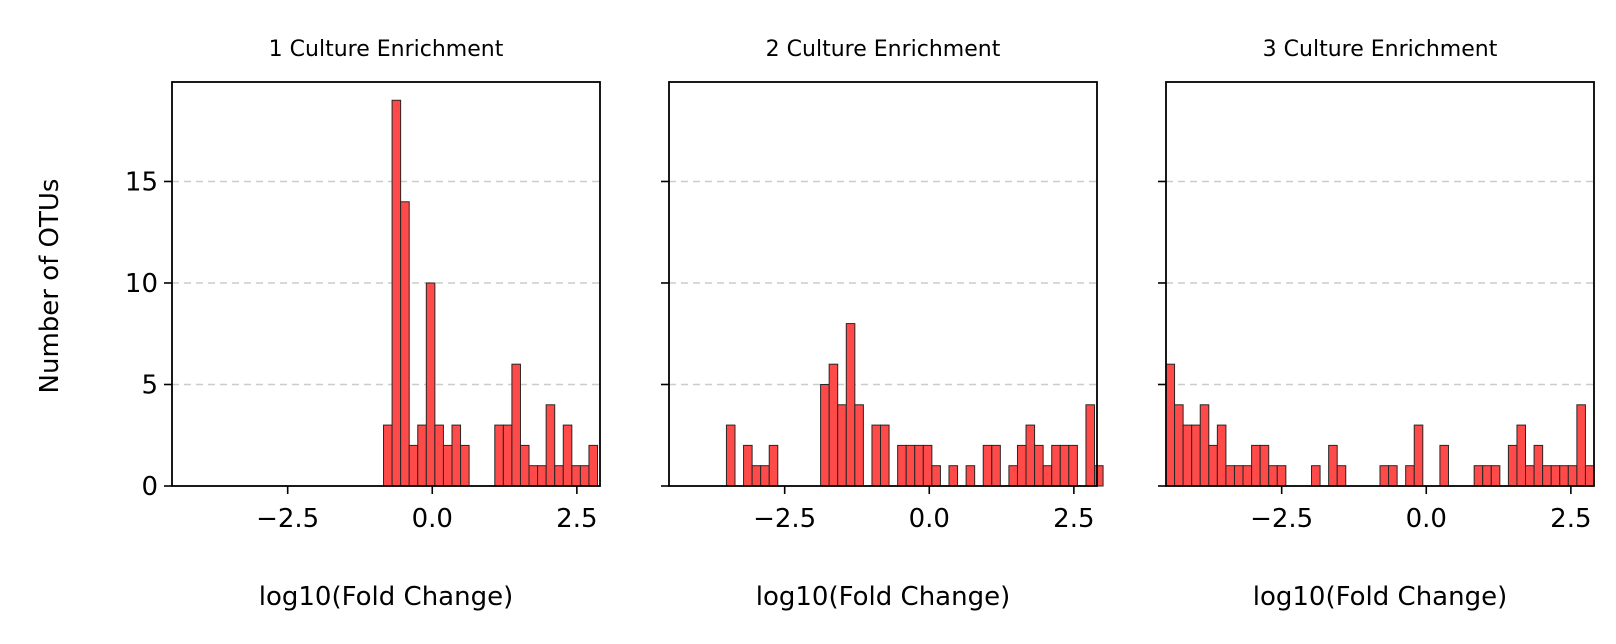 The image size is (1616, 644). Describe the element at coordinates (141, 182) in the screenshot. I see `y-tick-label: 15` at that location.